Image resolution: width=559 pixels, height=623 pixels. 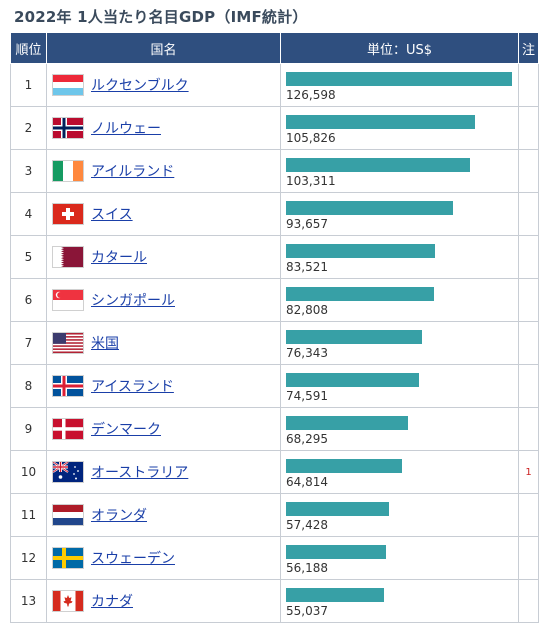 What do you see at coordinates (105, 344) in the screenshot?
I see `country-link: 米国` at bounding box center [105, 344].